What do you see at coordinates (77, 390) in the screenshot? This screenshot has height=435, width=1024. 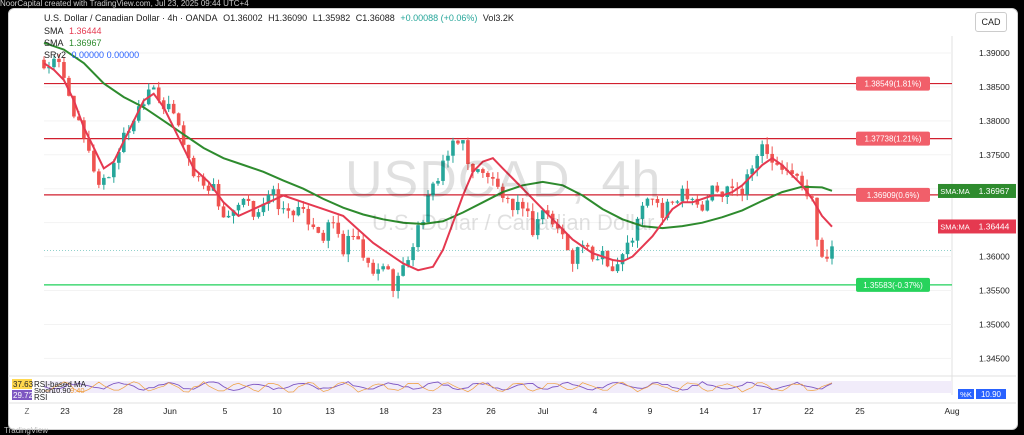 I see `stoch-d-value: 9.40` at bounding box center [77, 390].